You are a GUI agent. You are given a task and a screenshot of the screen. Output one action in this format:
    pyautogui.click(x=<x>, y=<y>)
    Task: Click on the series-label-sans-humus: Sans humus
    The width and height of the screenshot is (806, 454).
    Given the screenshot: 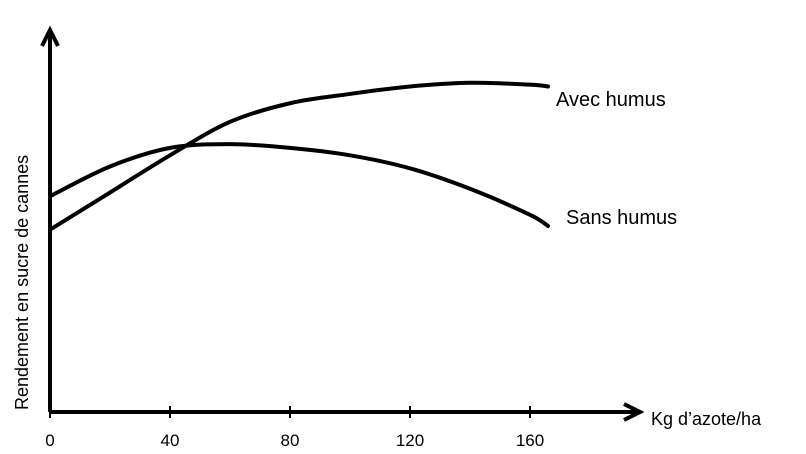 What is the action you would take?
    pyautogui.click(x=621, y=218)
    